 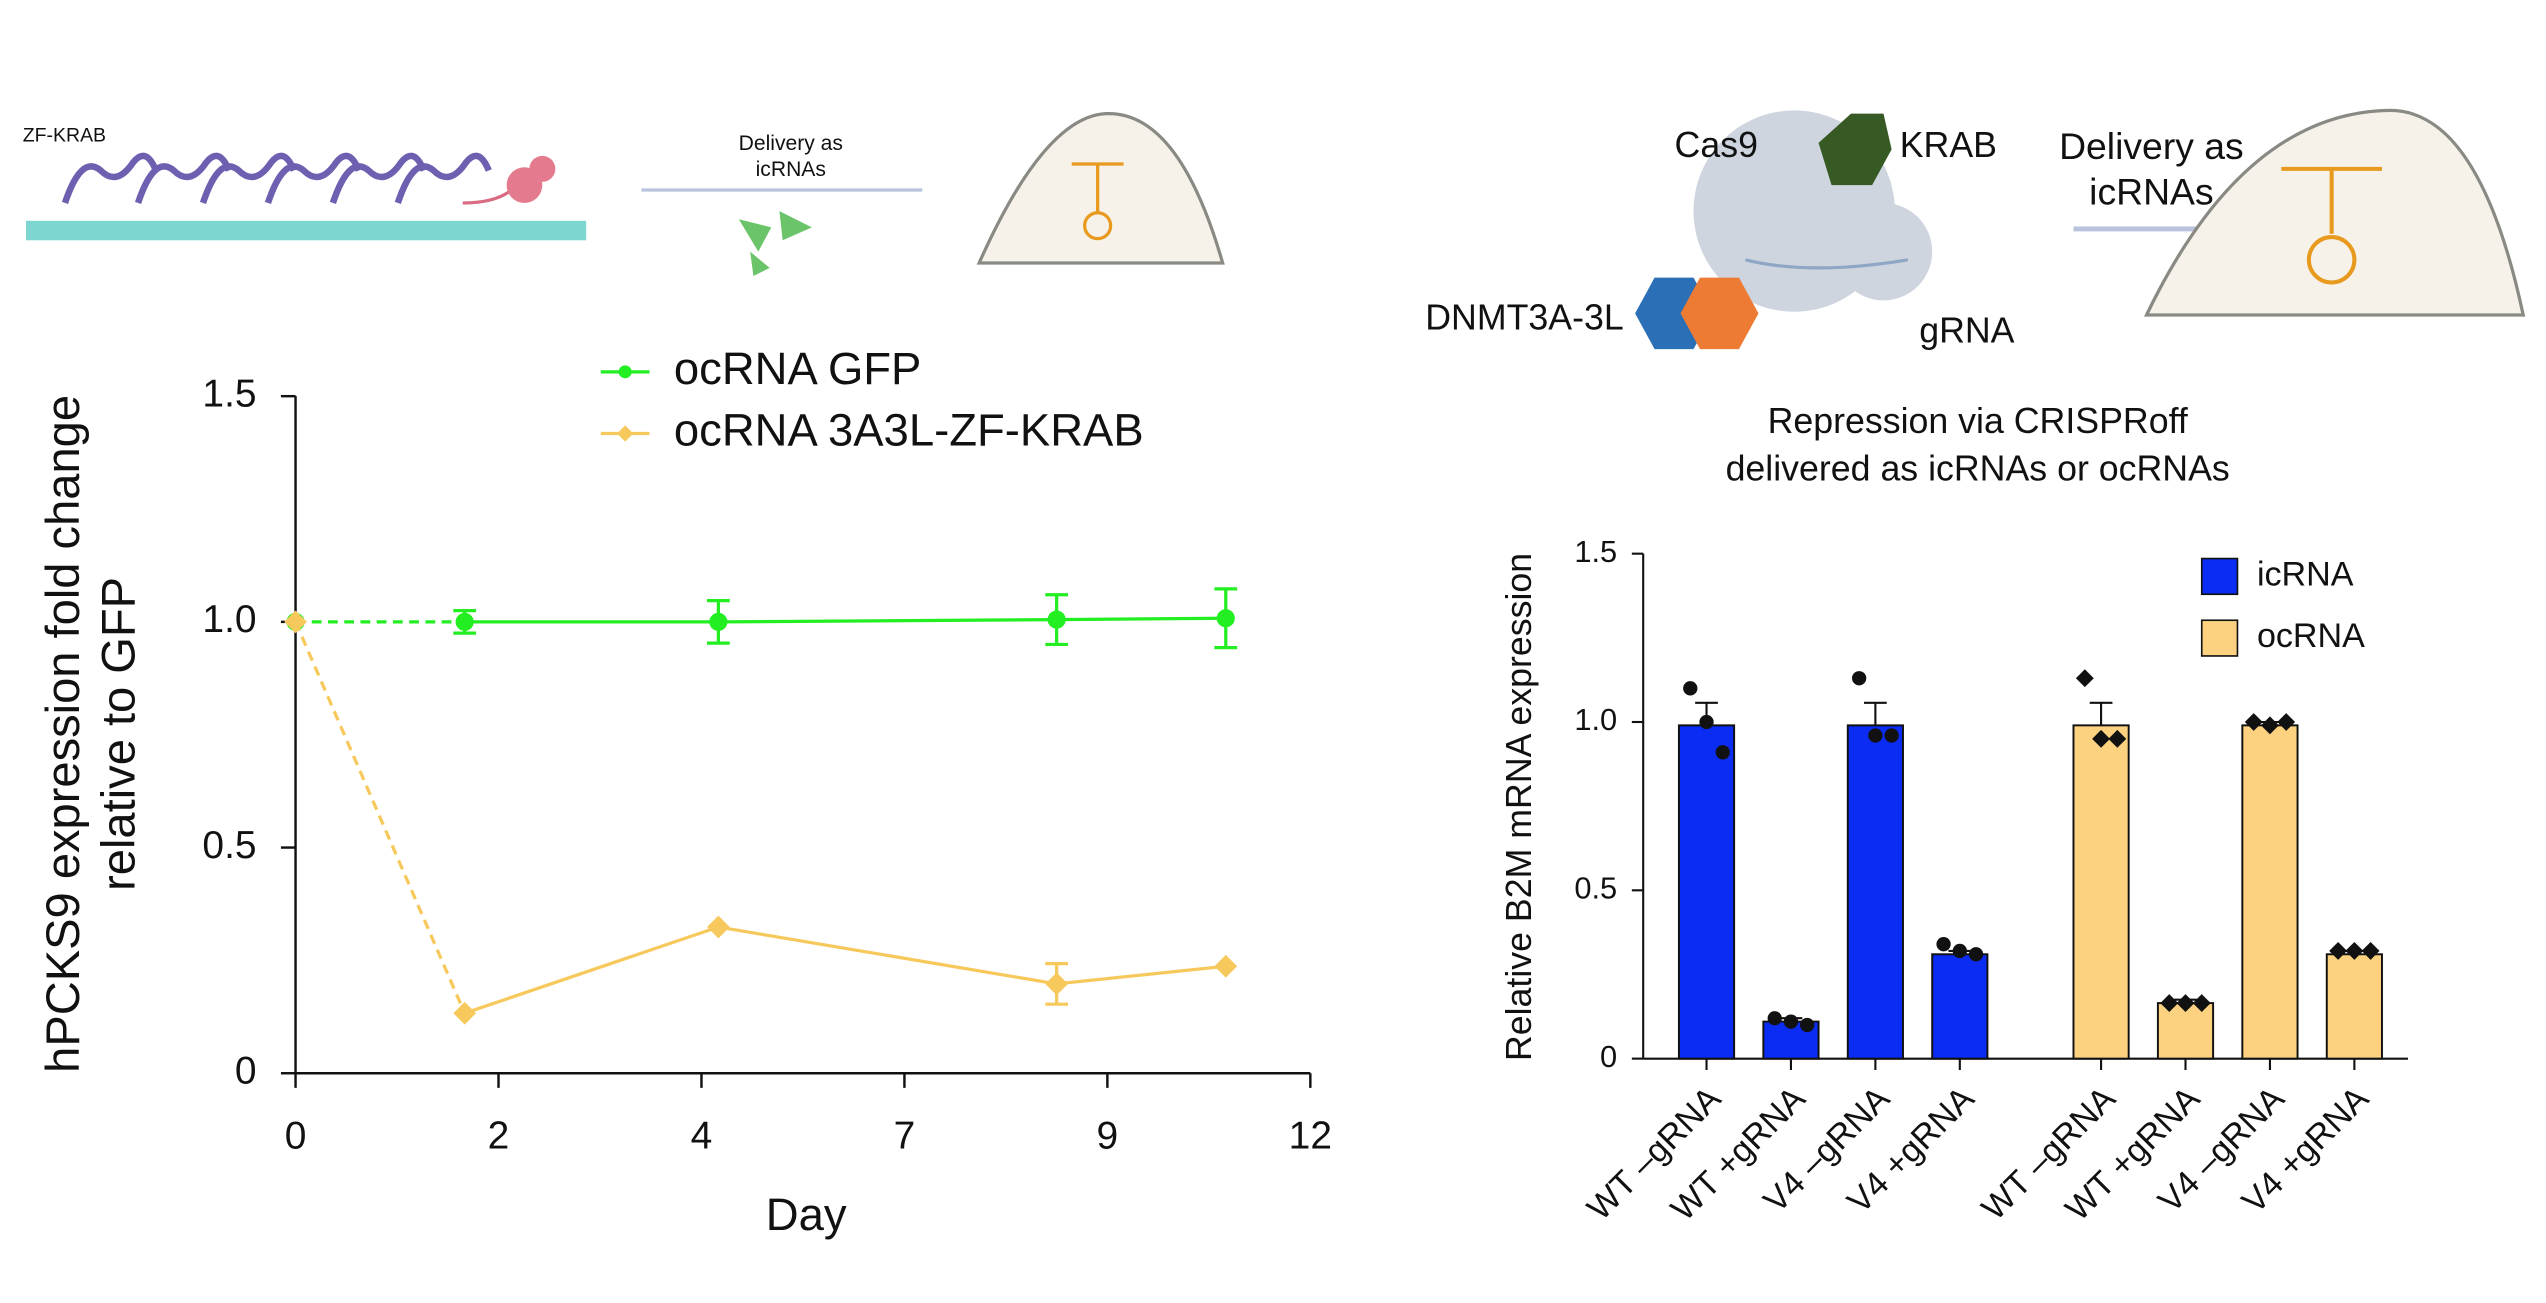 I want to click on y-axis-label: hPCKS9 expression fold change, so click(x=62, y=734).